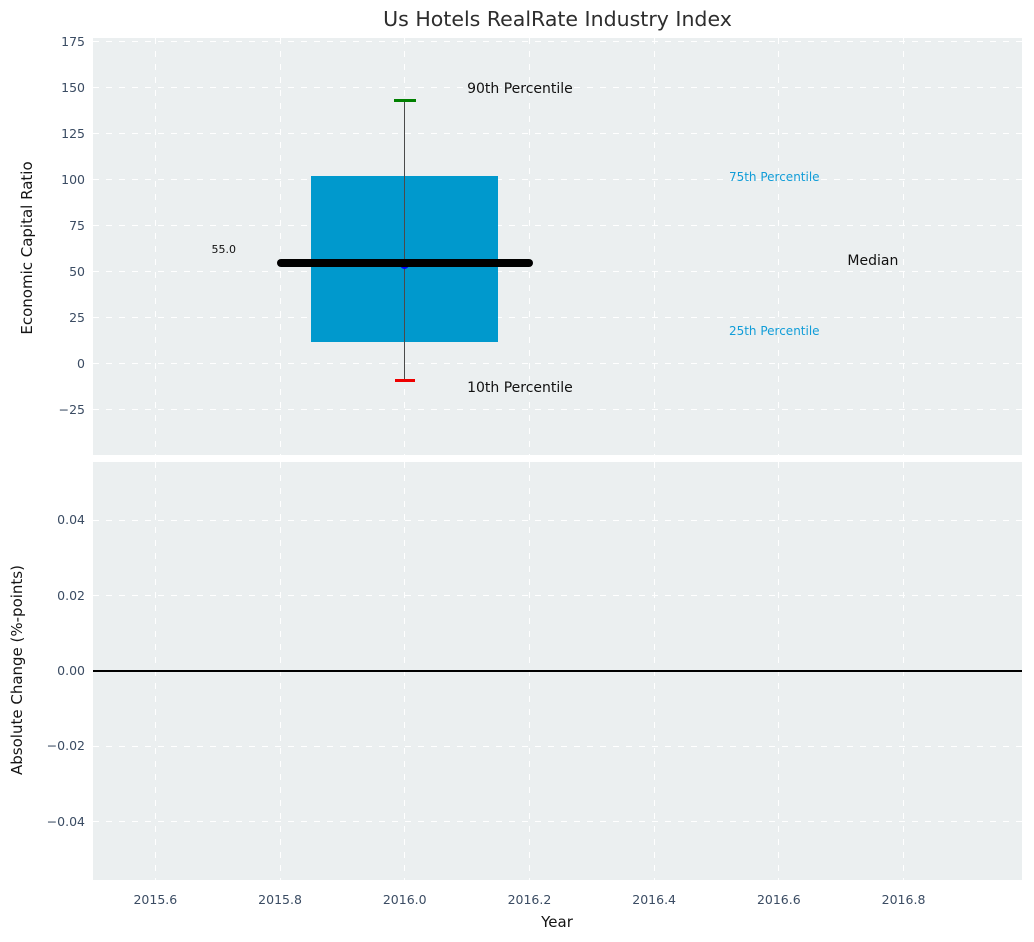  Describe the element at coordinates (654, 899) in the screenshot. I see `x-tick-label: 2016.4` at that location.